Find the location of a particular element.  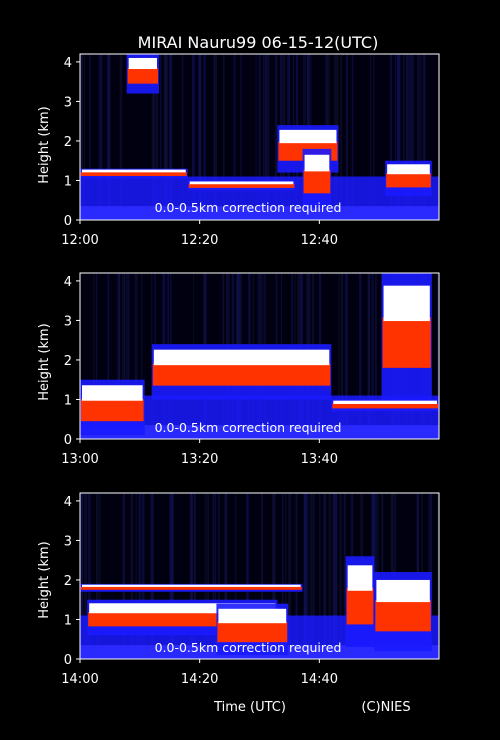

yticks-2: 0 1 2 3 4 is located at coordinates (72, 361).